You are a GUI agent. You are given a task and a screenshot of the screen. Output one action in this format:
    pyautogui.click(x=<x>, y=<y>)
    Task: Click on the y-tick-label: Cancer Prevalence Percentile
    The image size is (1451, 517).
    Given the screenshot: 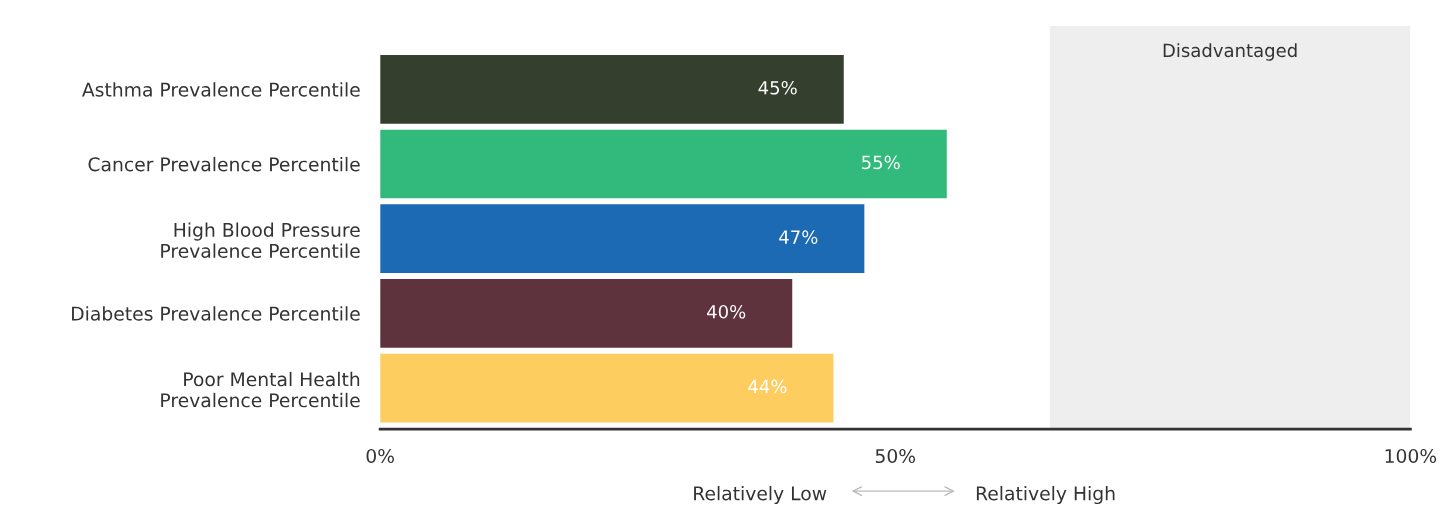 What is the action you would take?
    pyautogui.click(x=224, y=164)
    